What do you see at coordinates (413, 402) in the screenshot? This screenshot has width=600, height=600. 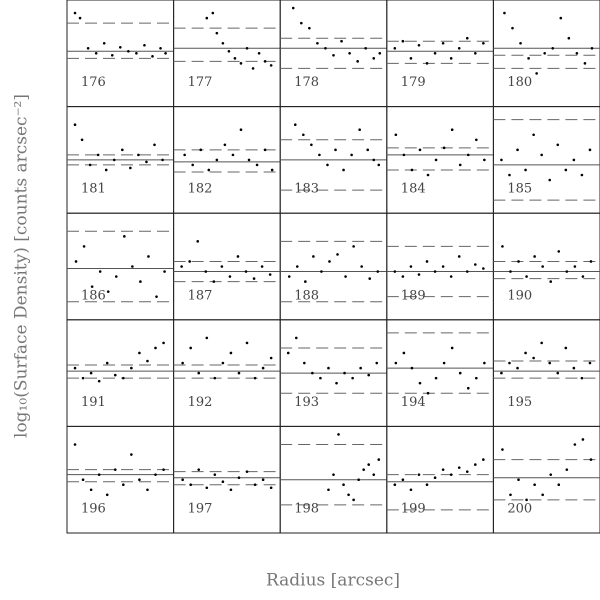 I see `panel-label: 194` at bounding box center [413, 402].